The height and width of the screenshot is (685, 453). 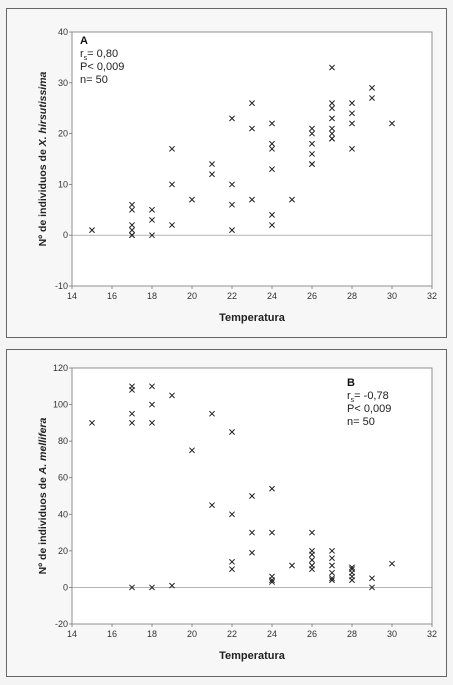 What do you see at coordinates (252, 656) in the screenshot?
I see `x-axis-label: Temperatura` at bounding box center [252, 656].